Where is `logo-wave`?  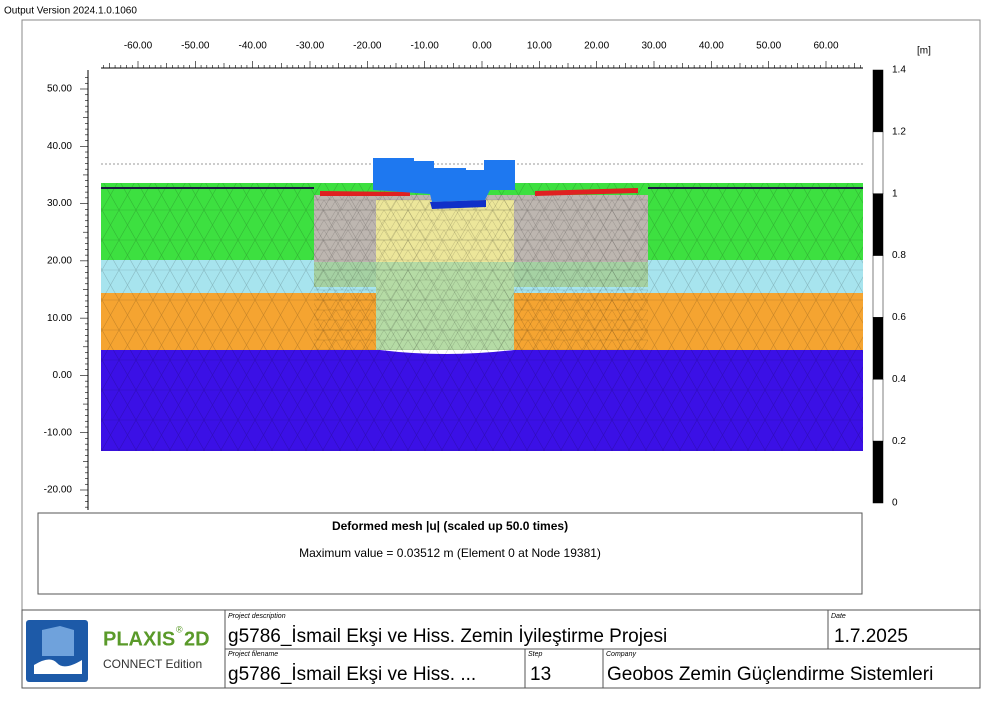
logo-wave is located at coordinates (58, 666).